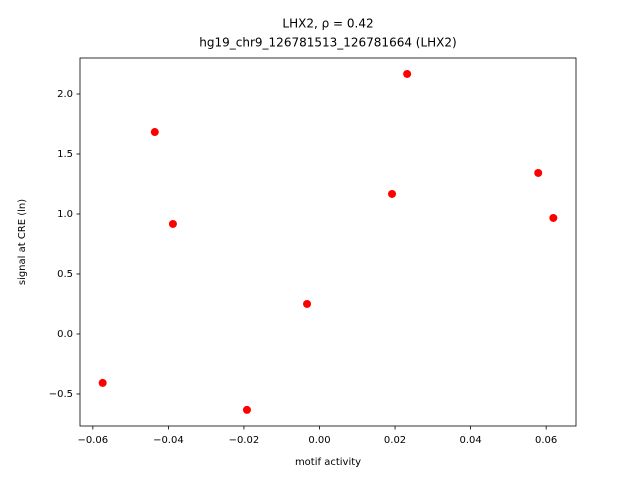 This screenshot has width=640, height=480. What do you see at coordinates (65, 94) in the screenshot?
I see `y-tick-label: 2.0` at bounding box center [65, 94].